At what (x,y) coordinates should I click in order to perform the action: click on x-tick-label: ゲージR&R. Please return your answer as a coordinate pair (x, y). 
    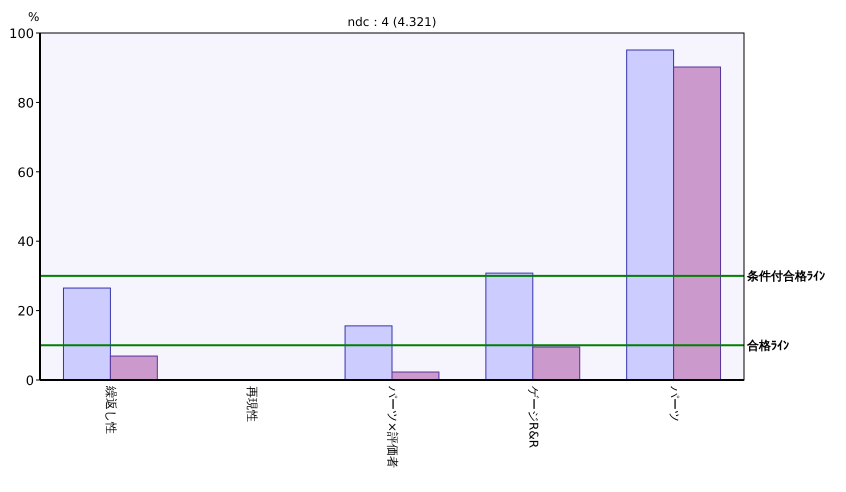
    Looking at the image, I should click on (533, 417).